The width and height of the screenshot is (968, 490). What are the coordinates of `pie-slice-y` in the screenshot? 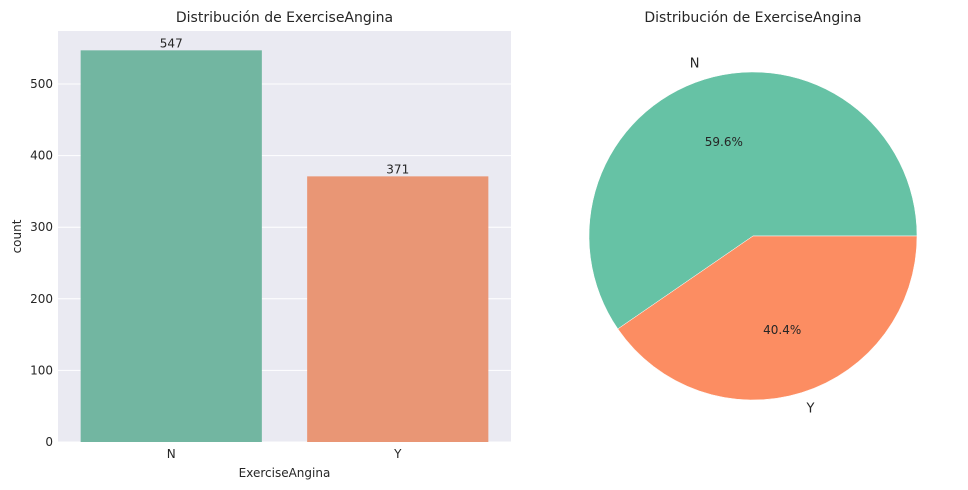 It's located at (767, 318).